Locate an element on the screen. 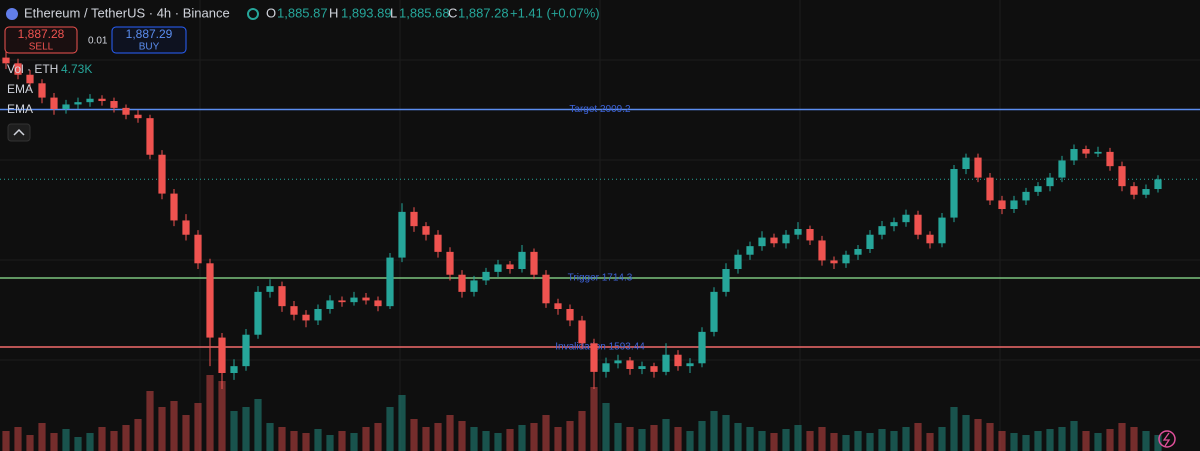  buy-button is located at coordinates (149, 40).